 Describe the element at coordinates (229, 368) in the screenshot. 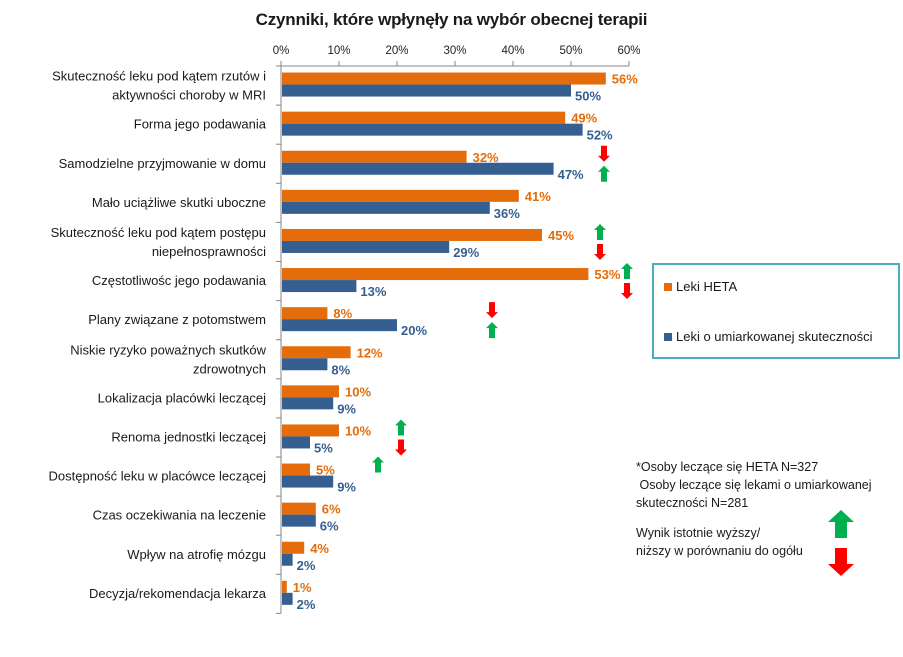

I see `category-label-line: zdrowotnych` at that location.